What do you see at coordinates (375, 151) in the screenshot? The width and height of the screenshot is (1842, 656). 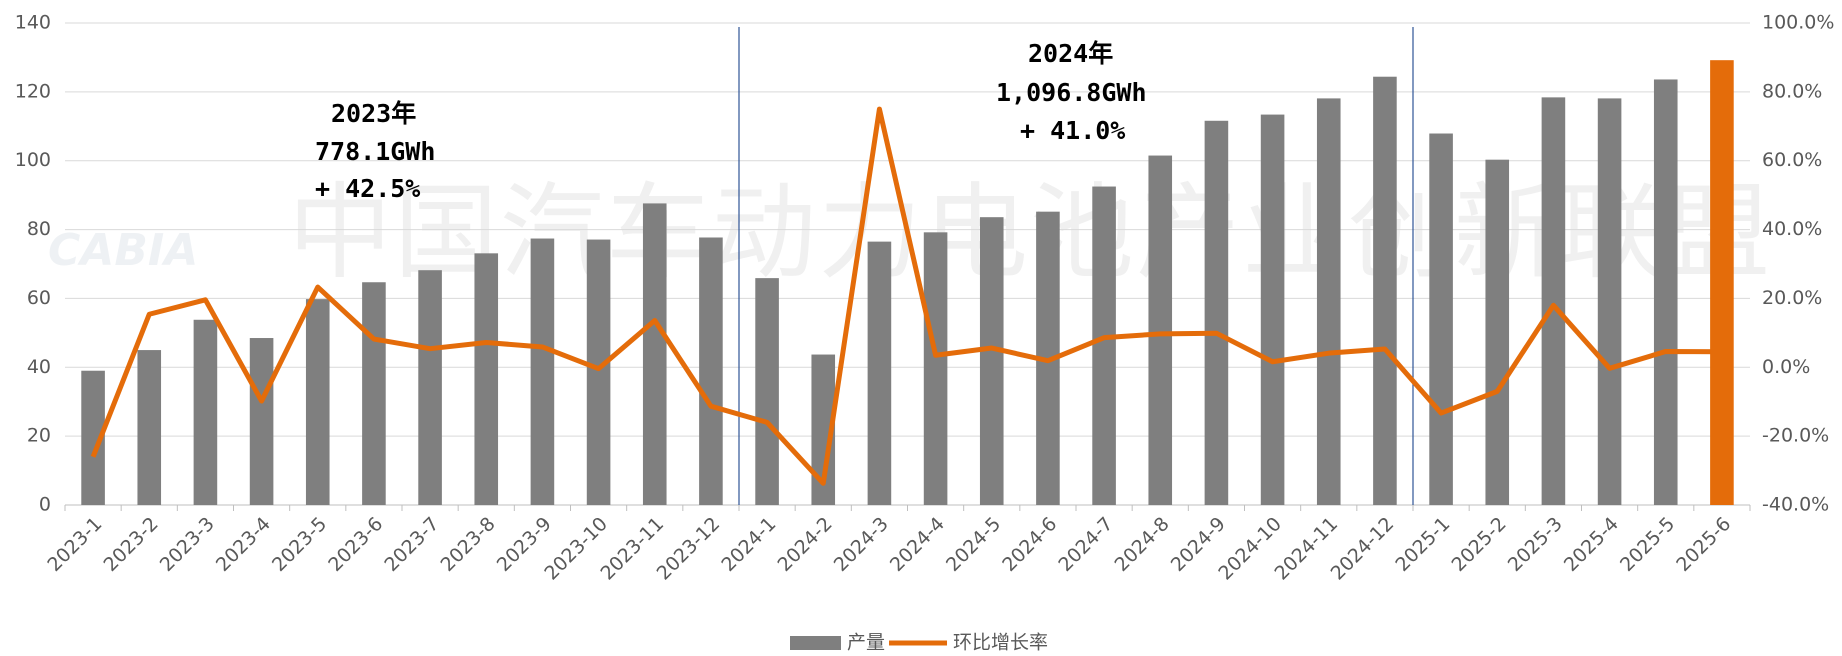 I see `annotation: 778.1GWh` at bounding box center [375, 151].